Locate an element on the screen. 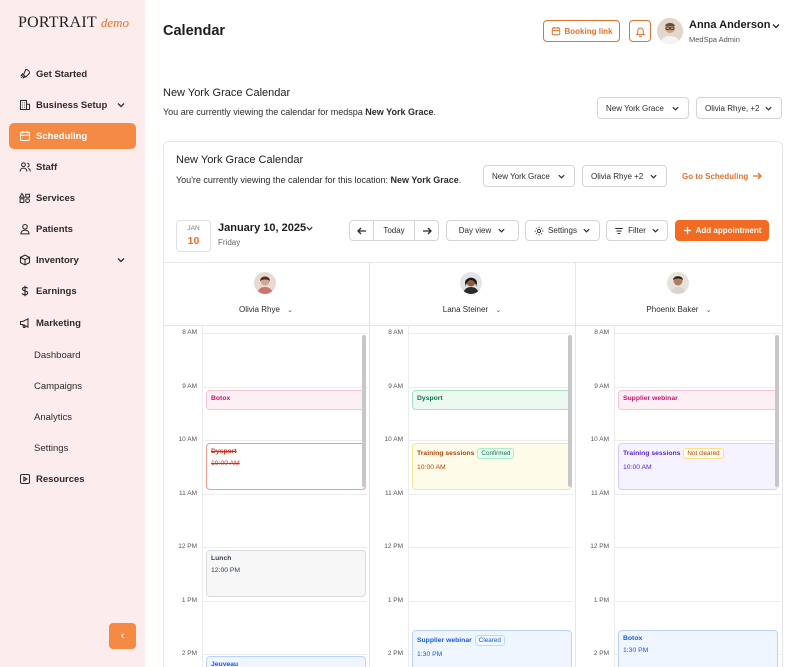 The height and width of the screenshot is (667, 800). sidebar-item-earnings: Earnings is located at coordinates (72, 291).